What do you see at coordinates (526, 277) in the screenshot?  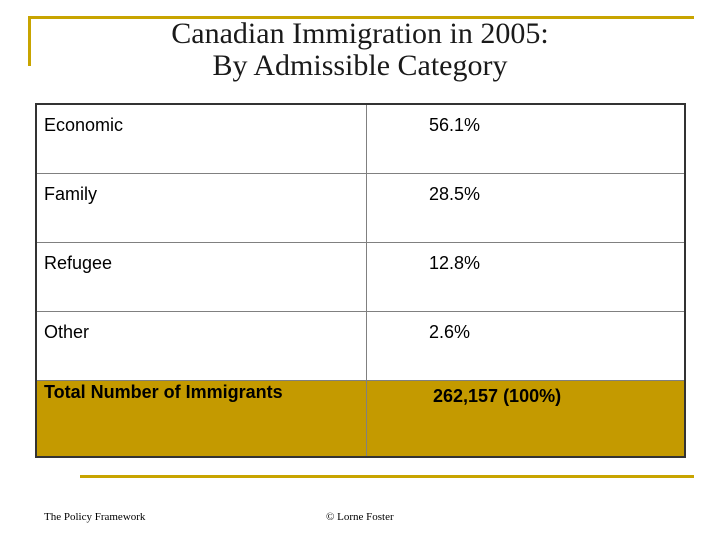 I see `value-cell: 12.8%` at bounding box center [526, 277].